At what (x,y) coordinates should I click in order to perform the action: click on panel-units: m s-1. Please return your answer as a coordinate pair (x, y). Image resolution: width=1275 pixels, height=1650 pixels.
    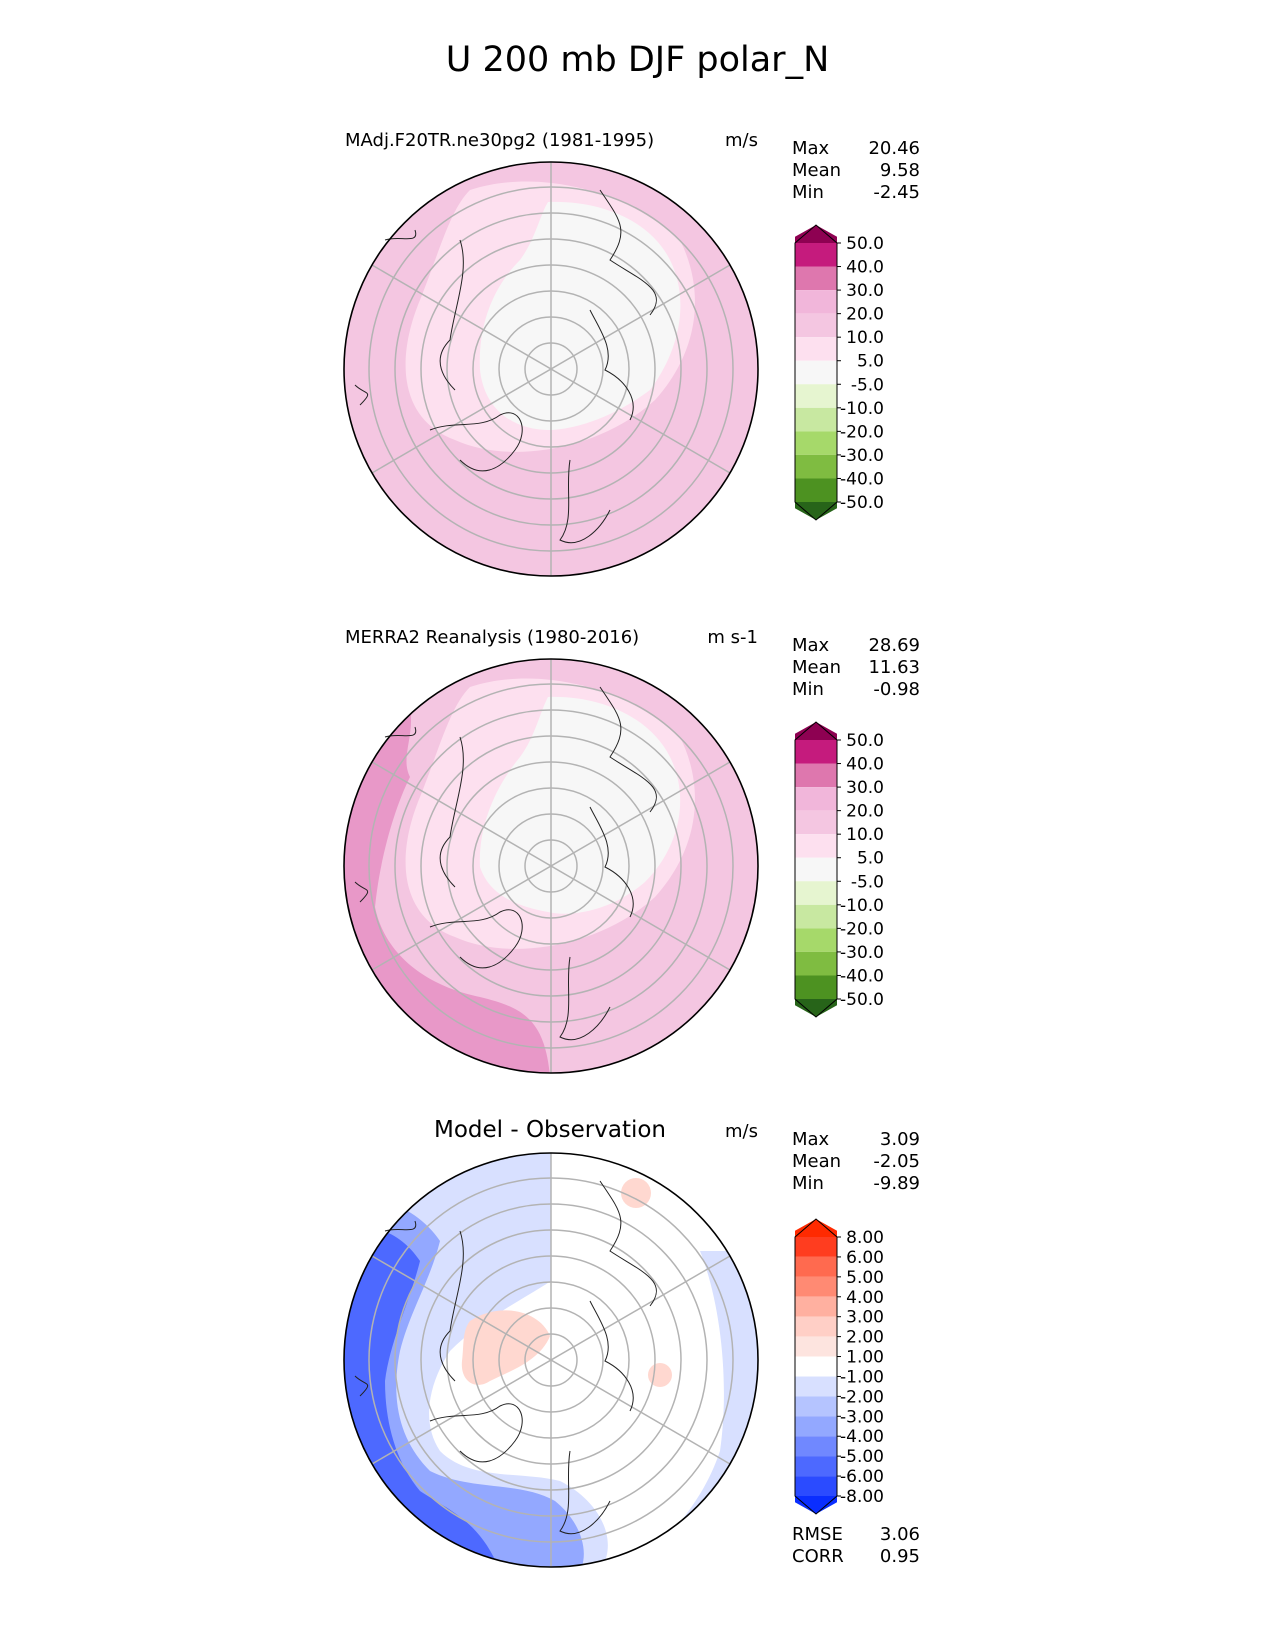
    Looking at the image, I should click on (732, 637).